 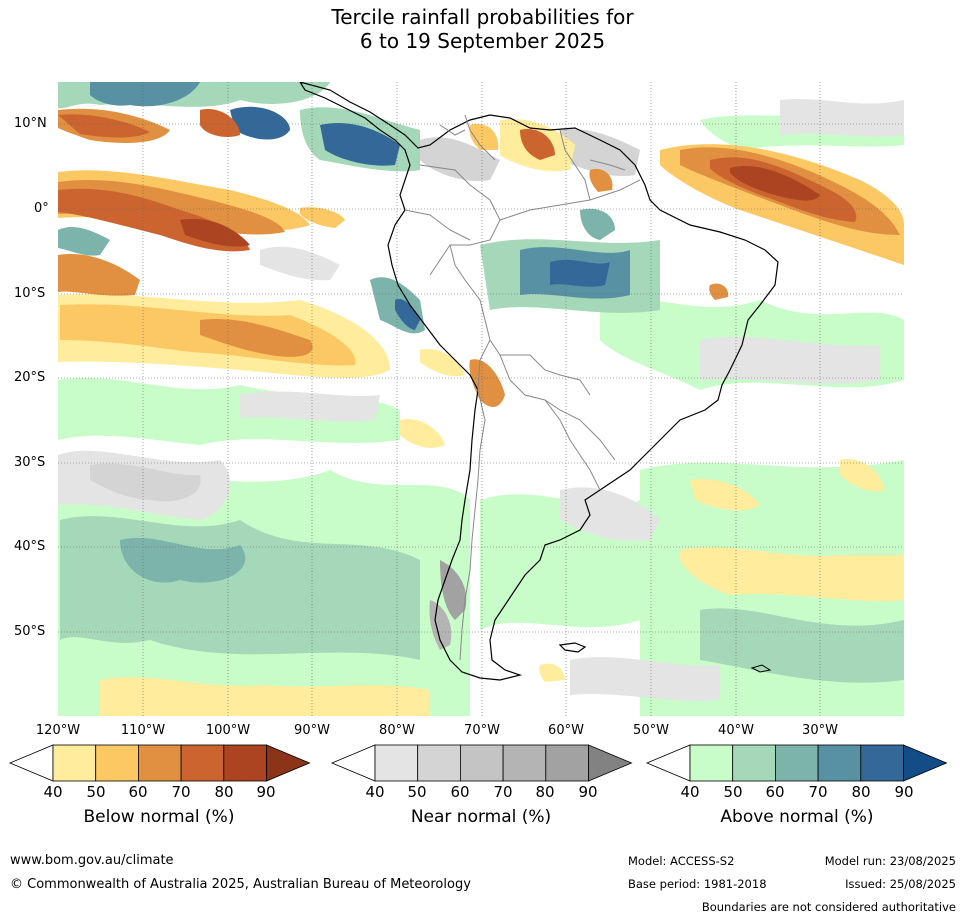 What do you see at coordinates (41, 208) in the screenshot?
I see `lat-label: 0°` at bounding box center [41, 208].